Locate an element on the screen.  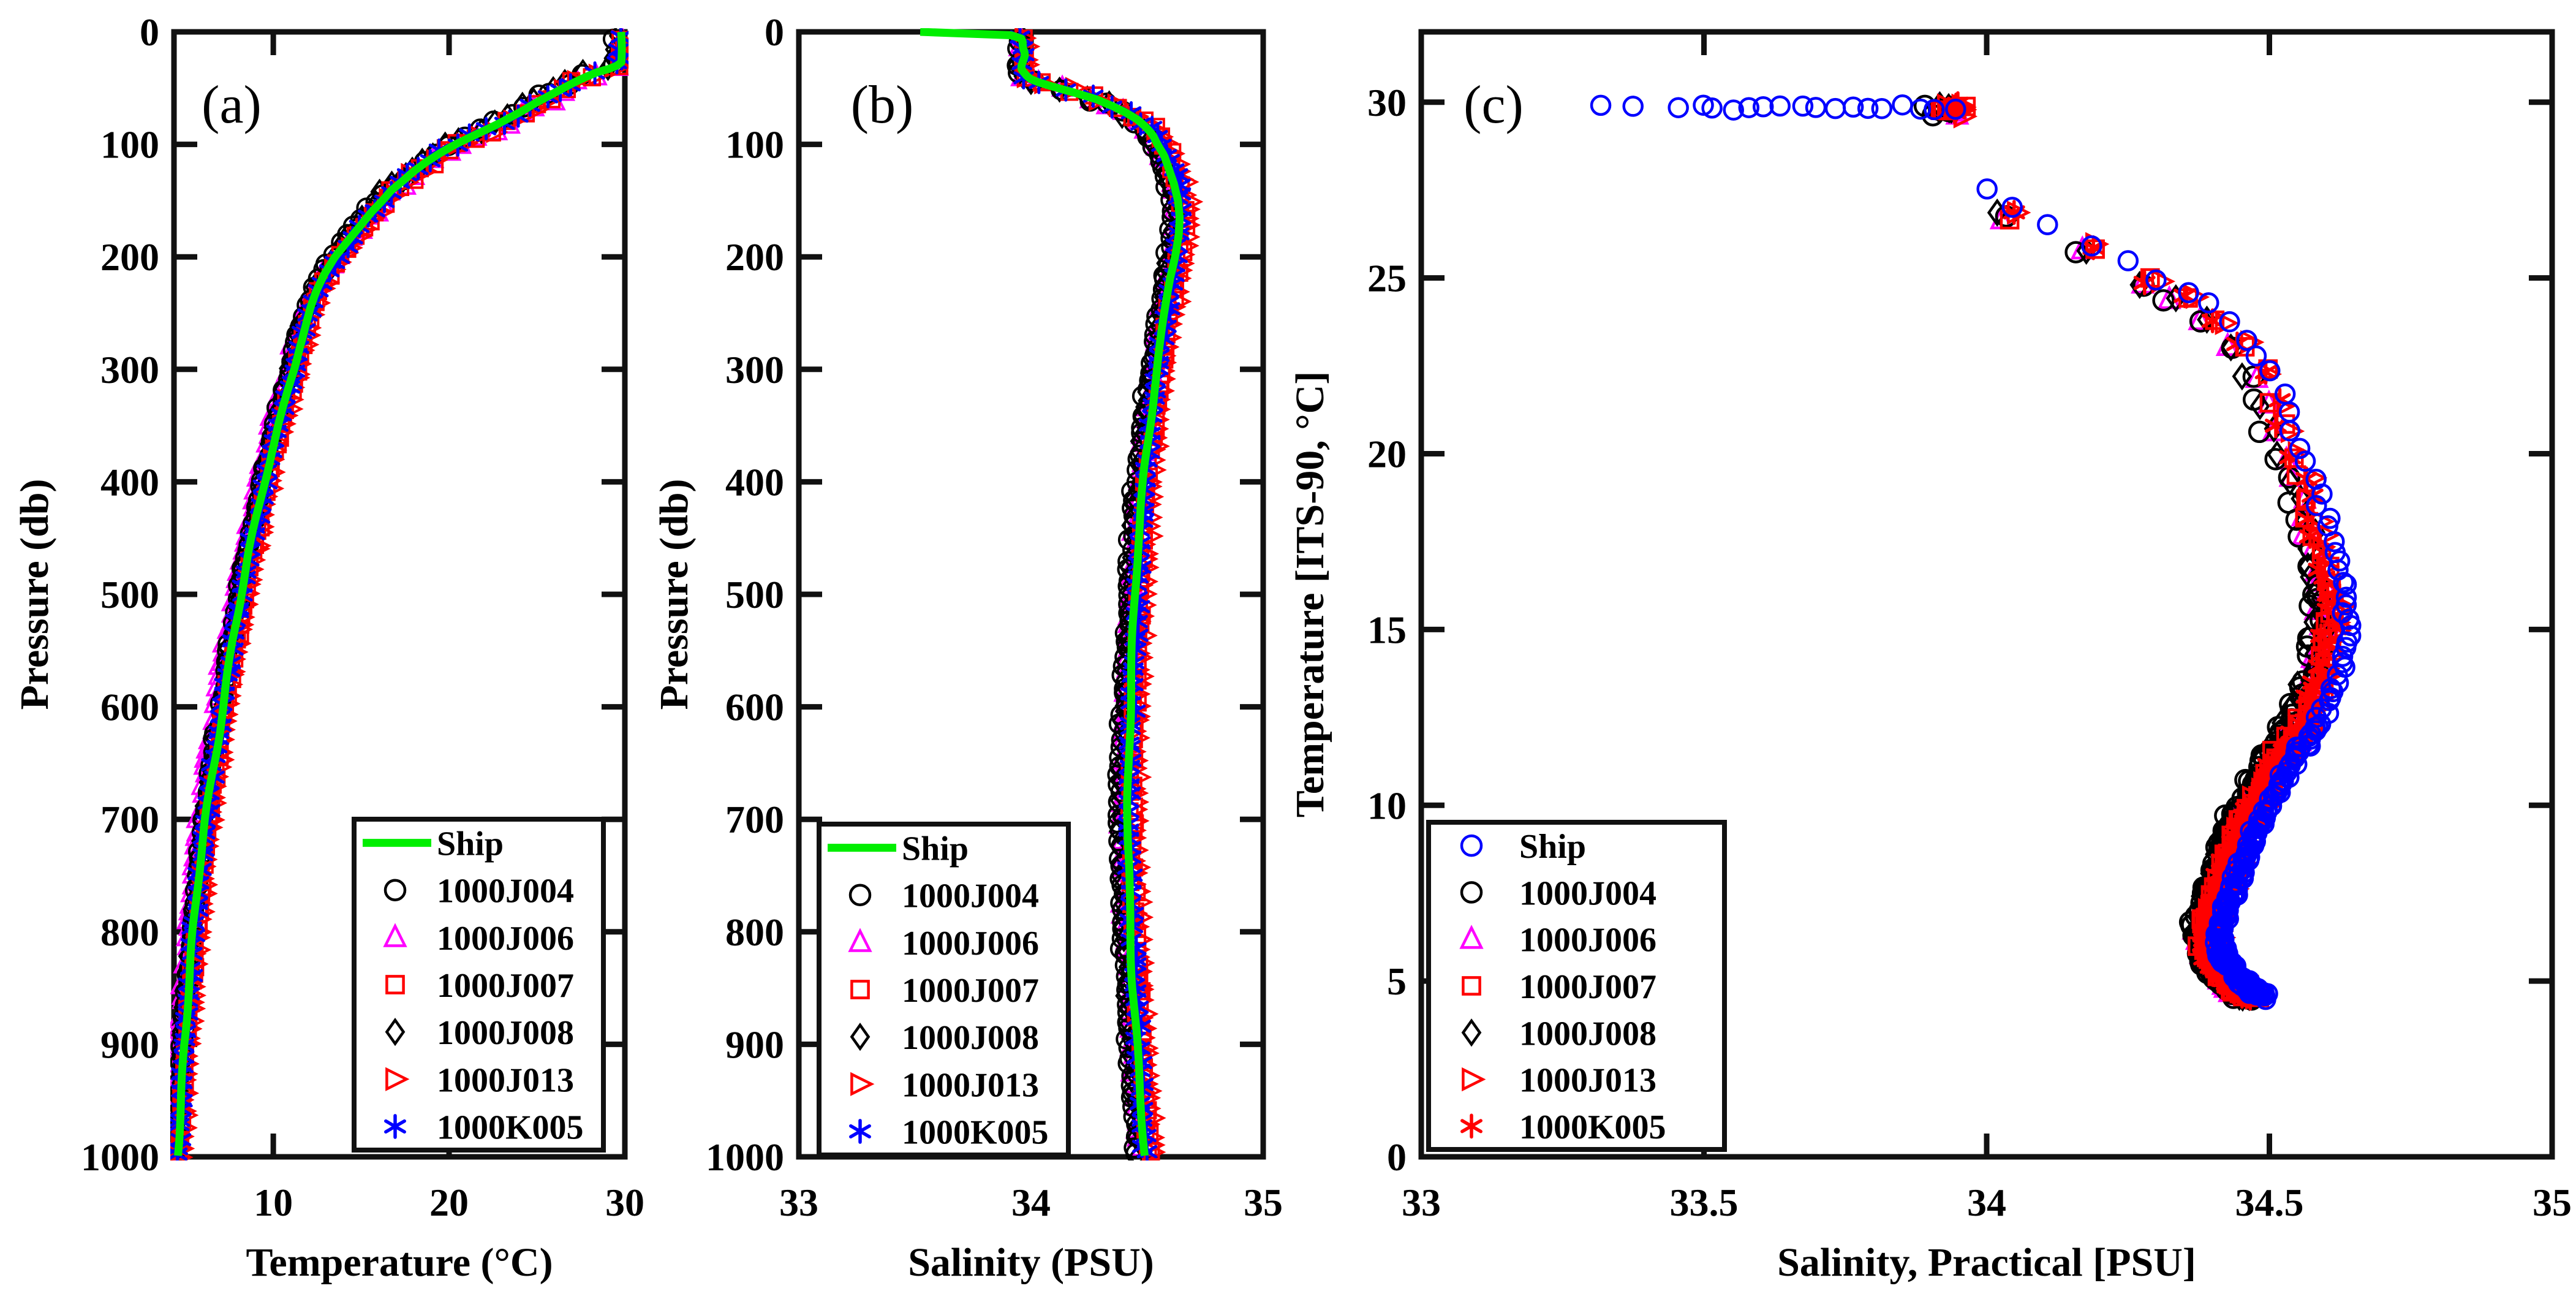
y-tick-label: 15 is located at coordinates (1387, 629).